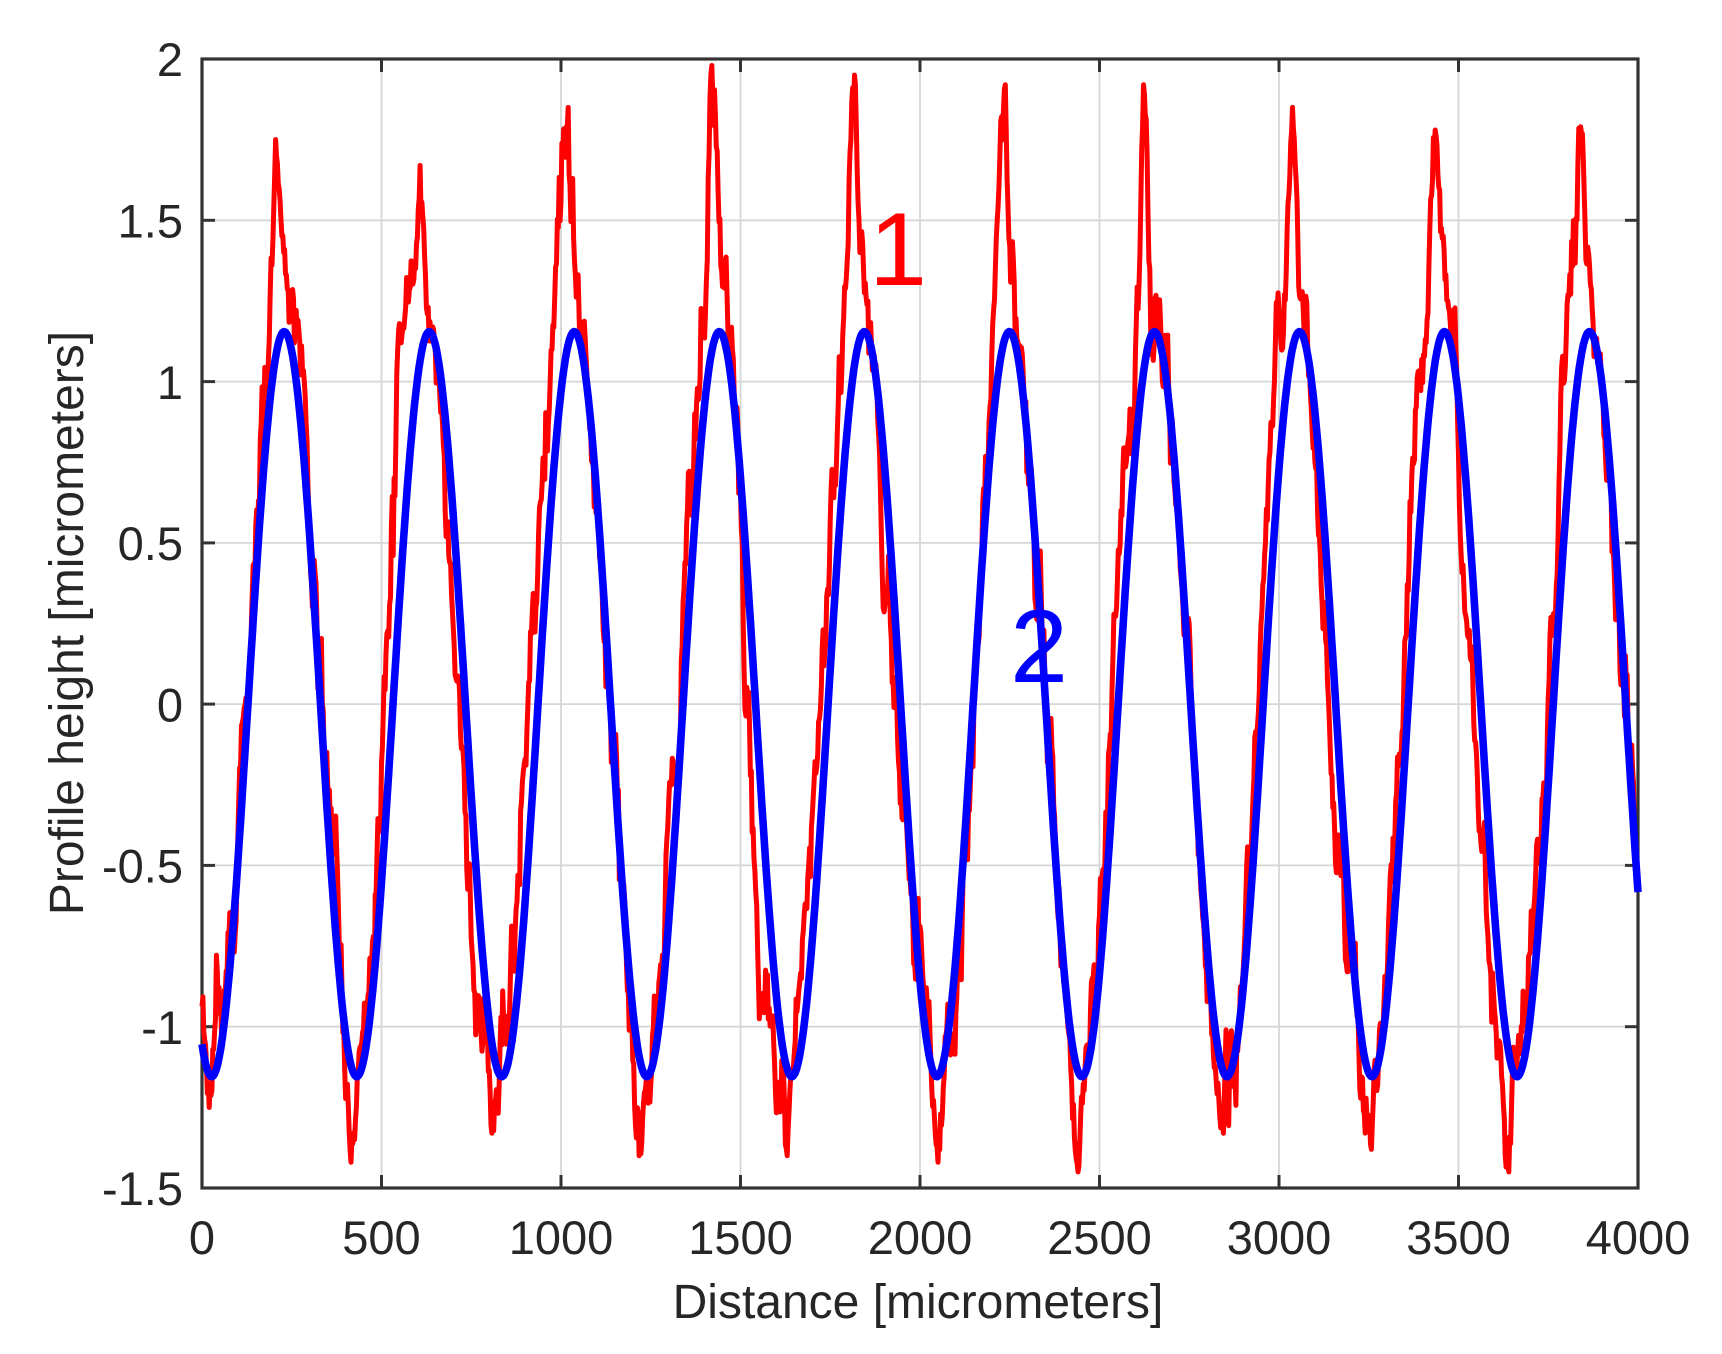 Image resolution: width=1722 pixels, height=1354 pixels. Describe the element at coordinates (142, 1188) in the screenshot. I see `svg-text: -1.5` at that location.